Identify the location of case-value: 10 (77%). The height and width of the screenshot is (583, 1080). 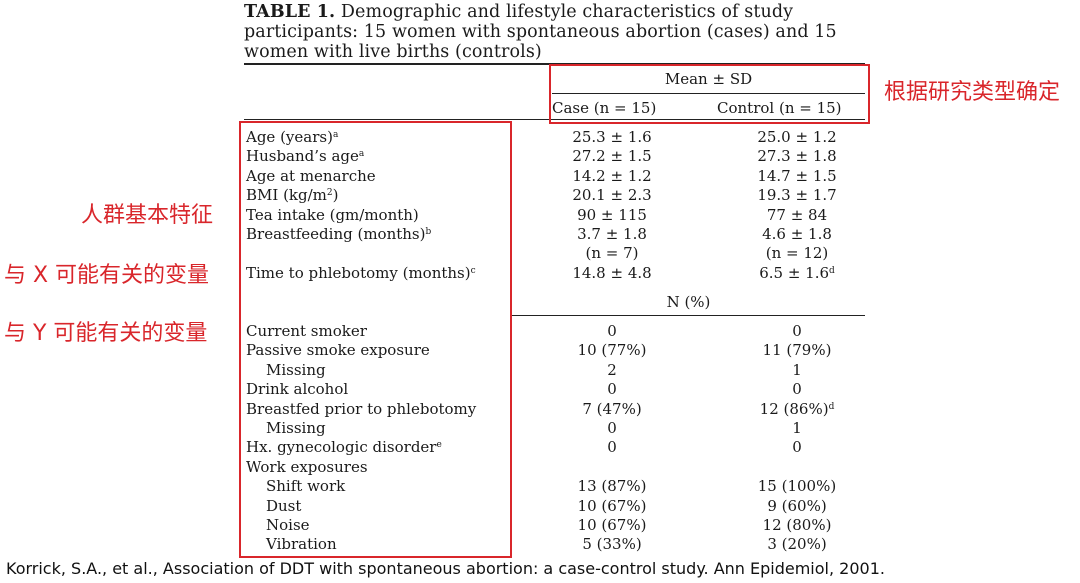
(612, 350).